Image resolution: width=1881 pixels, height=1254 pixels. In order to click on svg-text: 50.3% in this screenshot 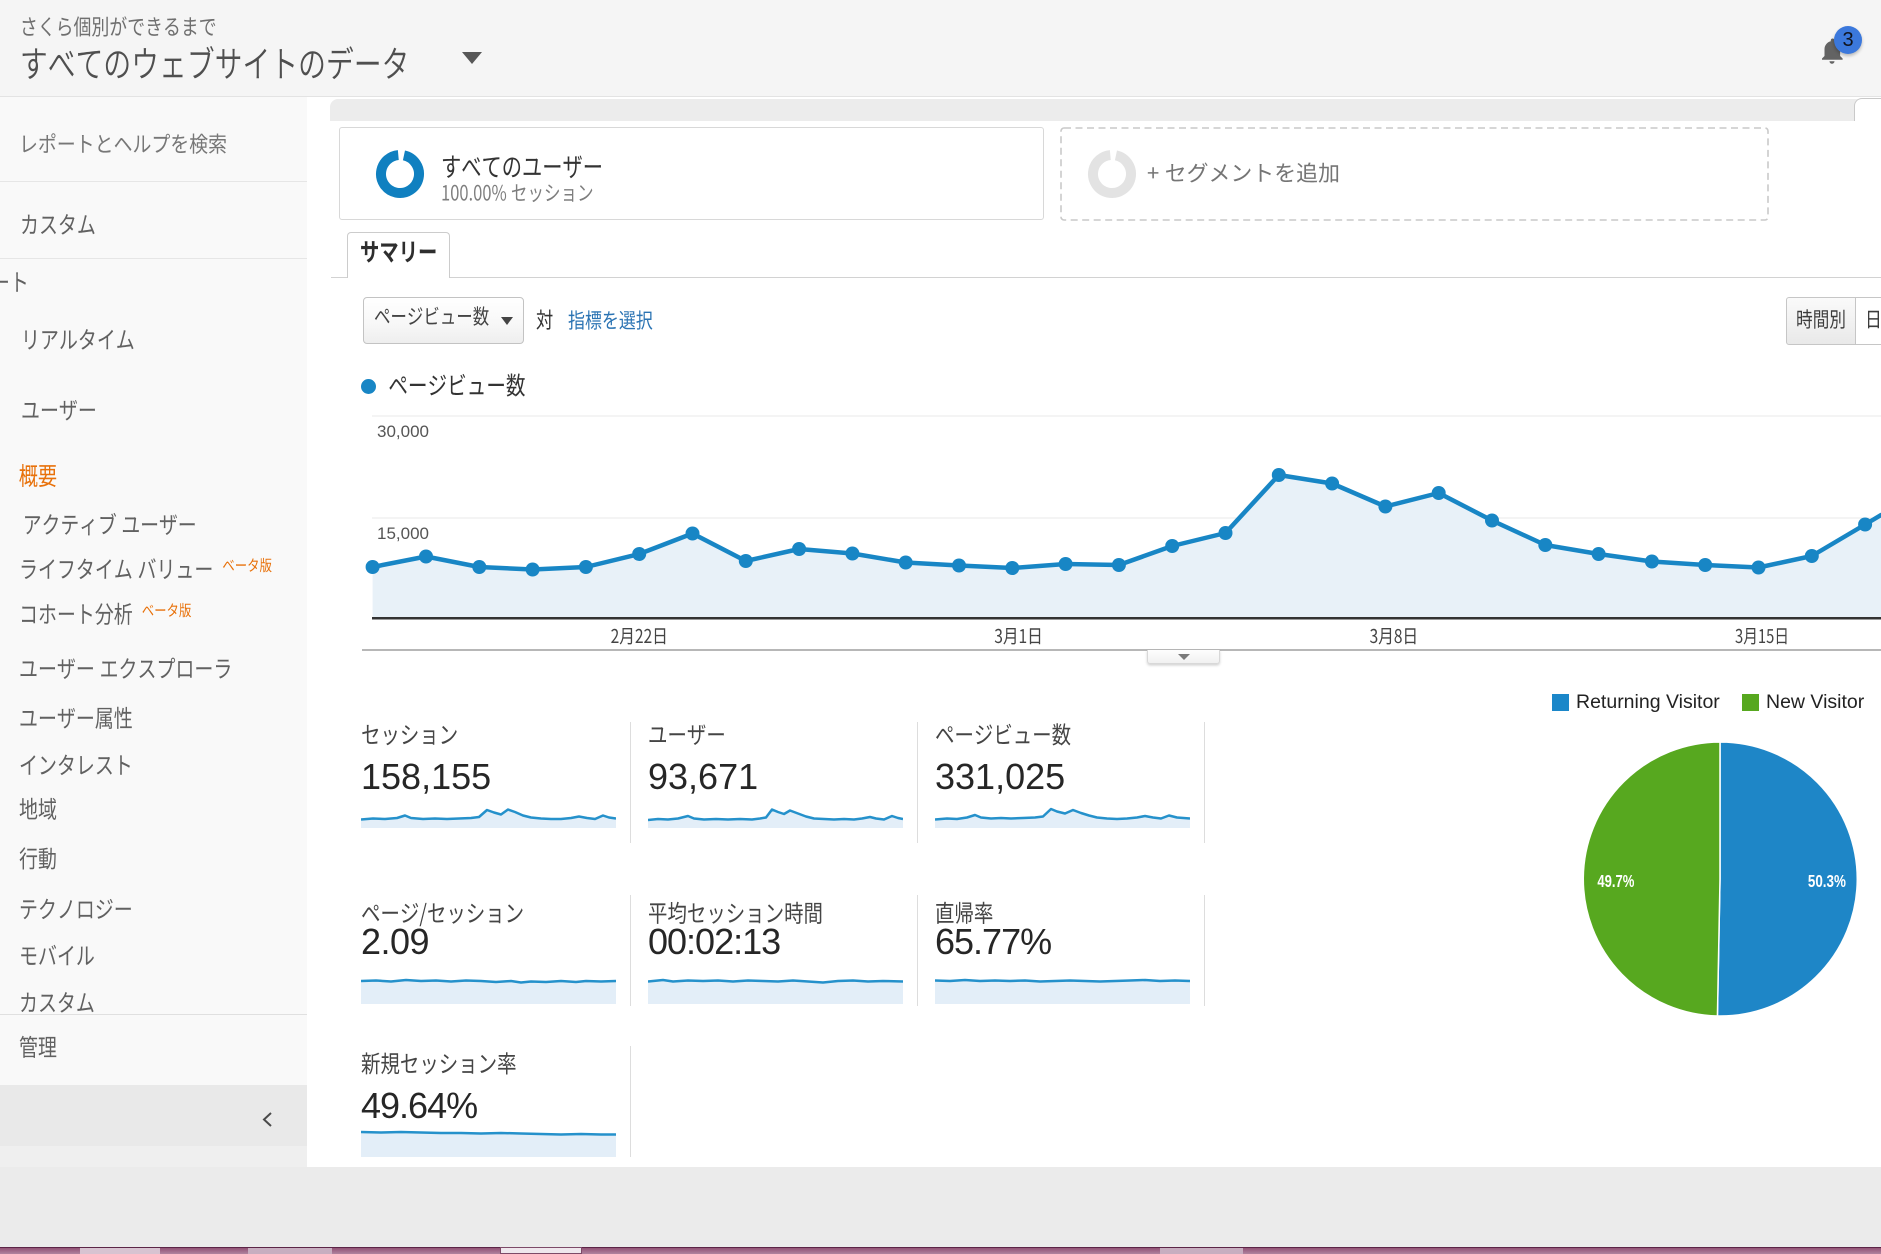, I will do `click(1827, 881)`.